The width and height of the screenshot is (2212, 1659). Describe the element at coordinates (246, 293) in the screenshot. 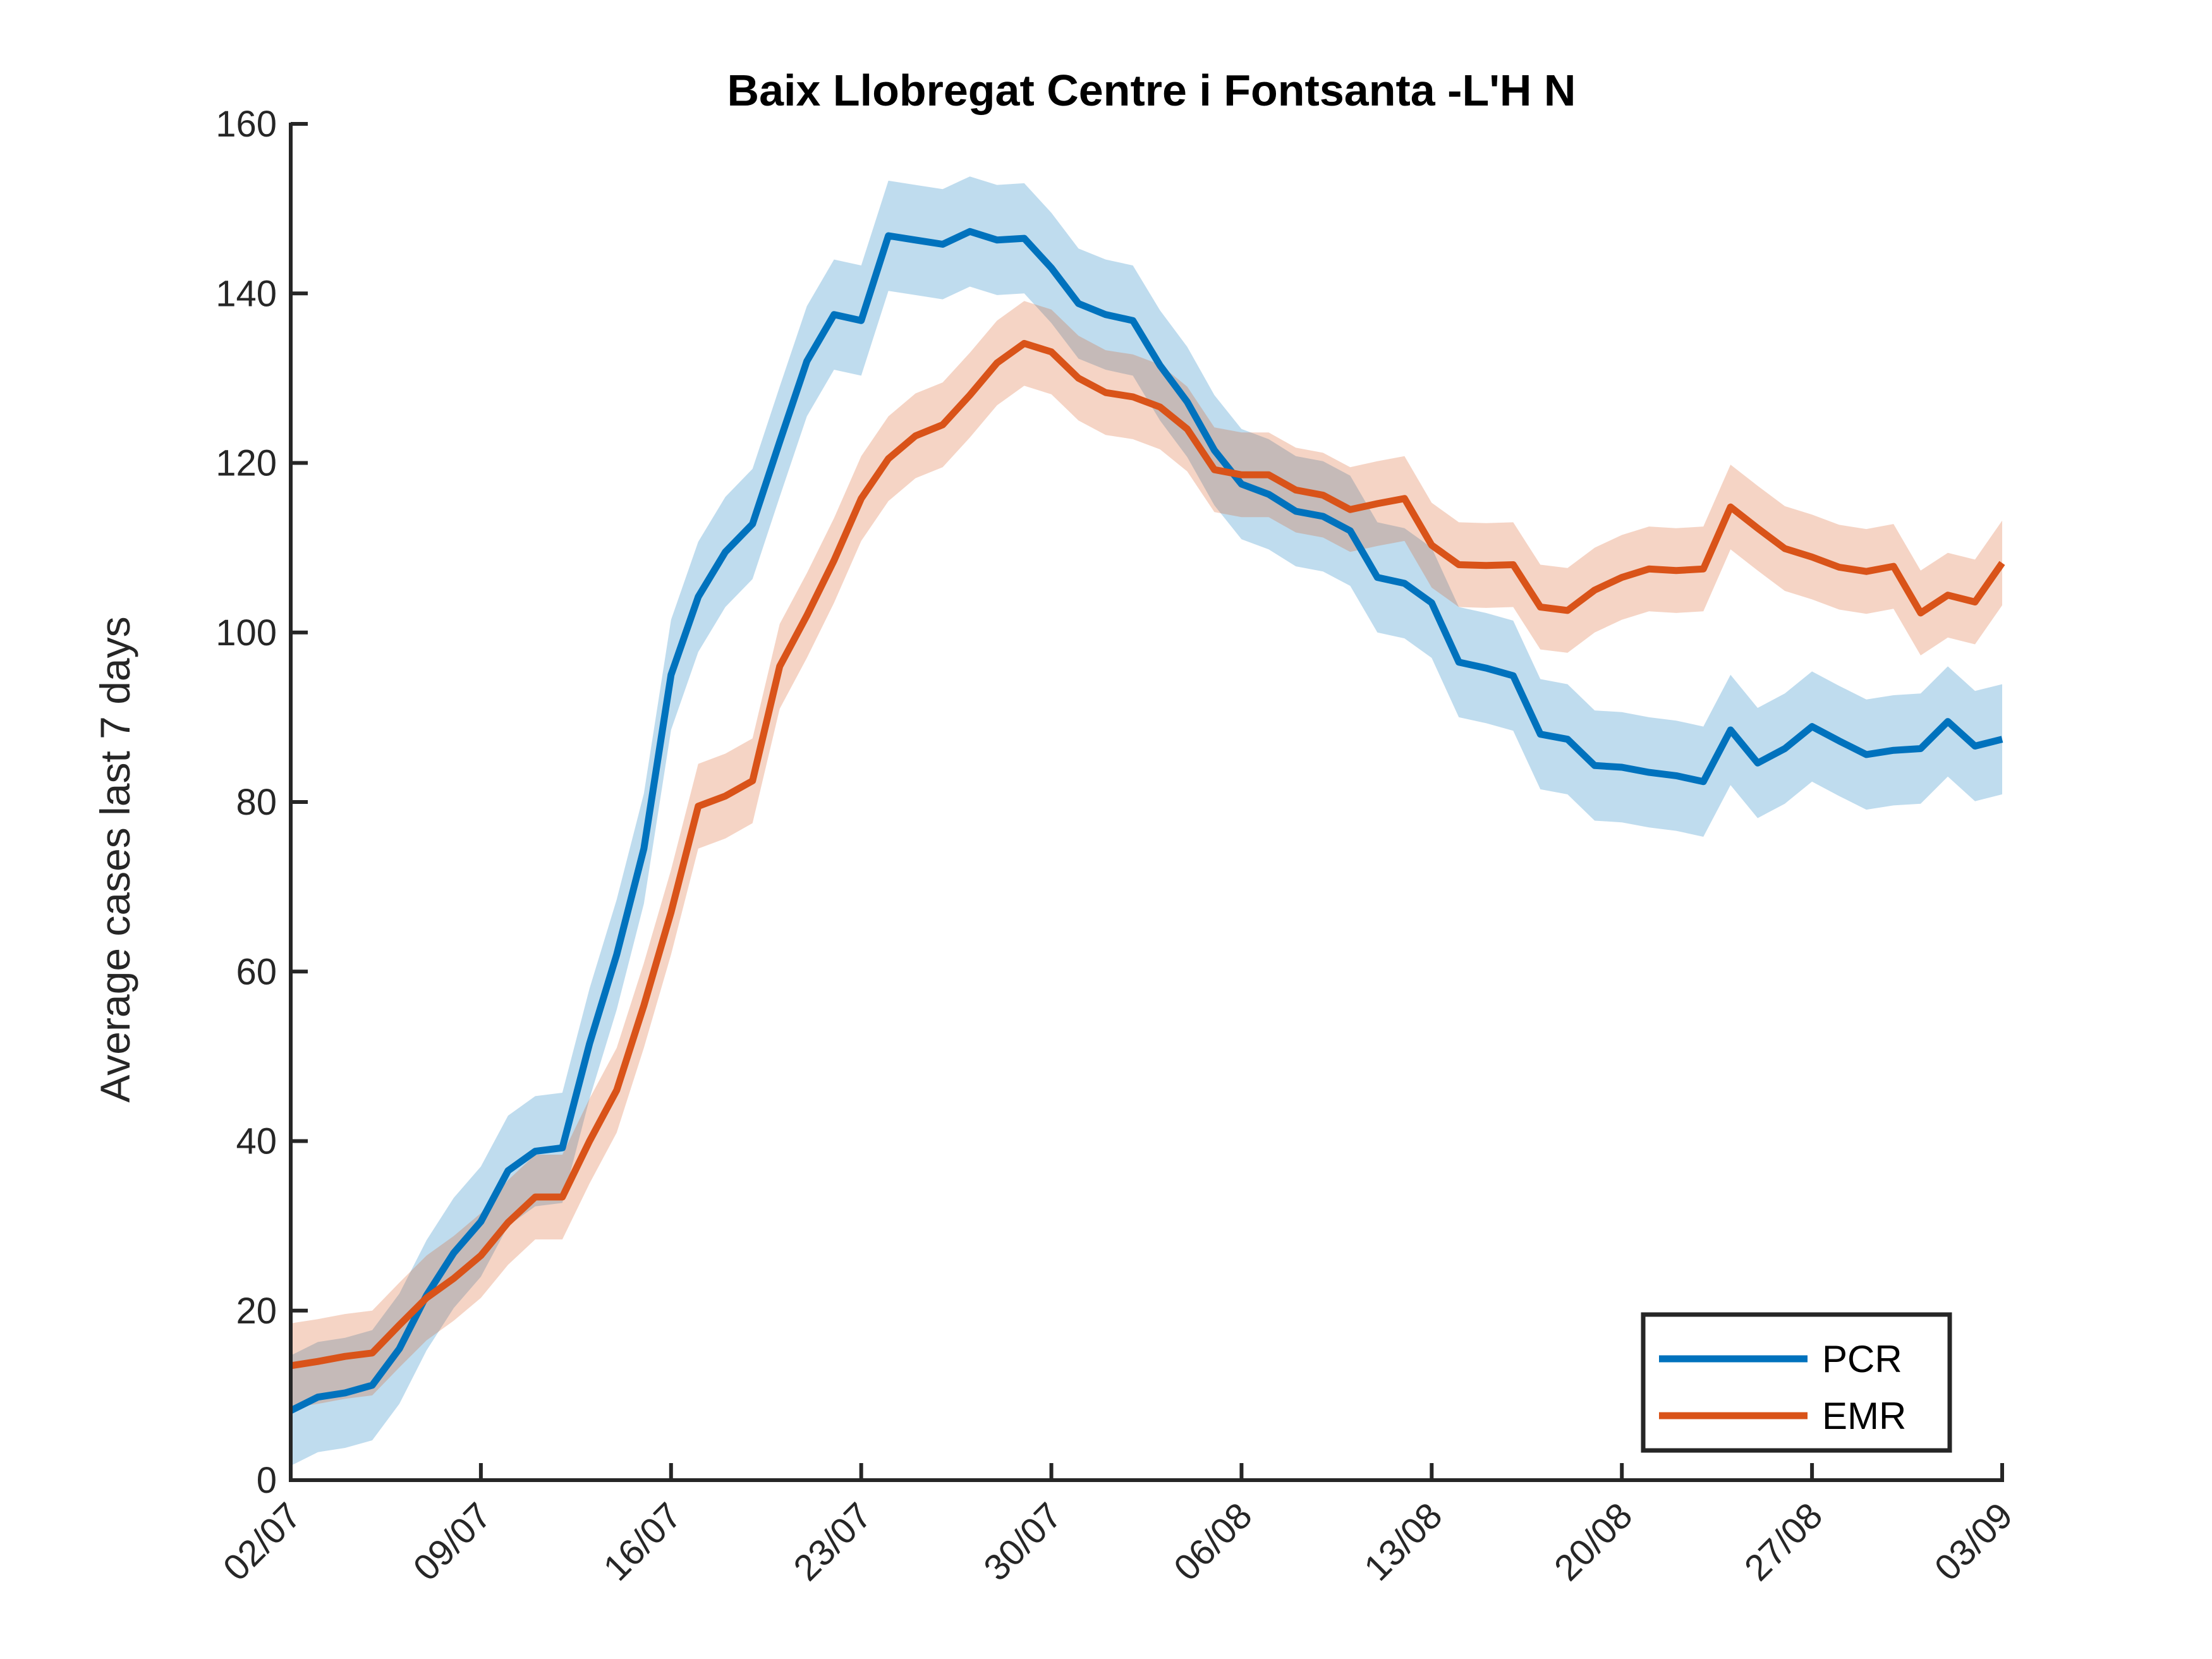

I see `y-tick-label: 140` at that location.